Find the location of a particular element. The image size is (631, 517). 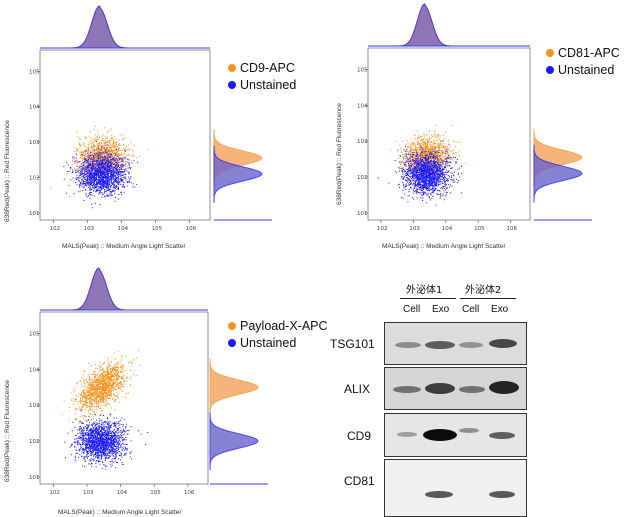

y-axis-label-1: 638Red(Peak) :: Red Fluorescence is located at coordinates (7, 171).